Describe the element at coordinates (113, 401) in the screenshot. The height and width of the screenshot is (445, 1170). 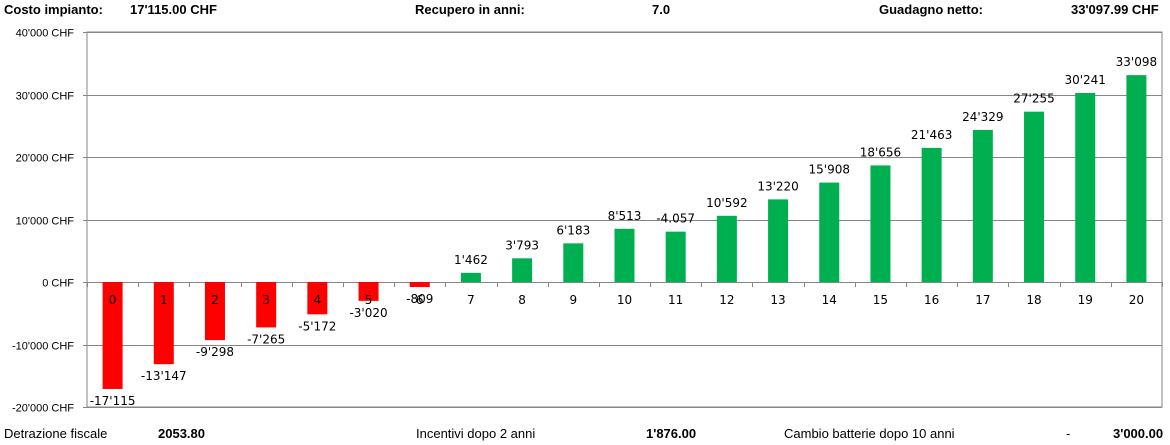
I see `data-label: -17'115` at that location.